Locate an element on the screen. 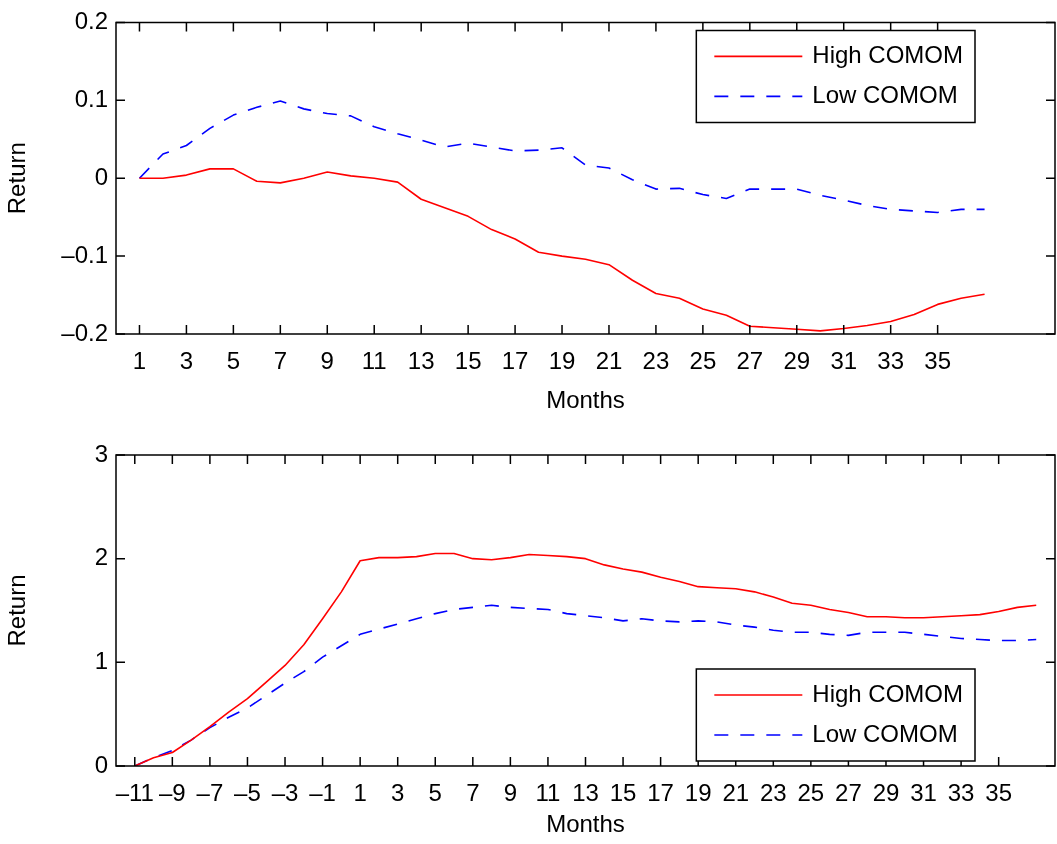 Image resolution: width=1057 pixels, height=844 pixels. y-tick-label: 3 is located at coordinates (101, 453).